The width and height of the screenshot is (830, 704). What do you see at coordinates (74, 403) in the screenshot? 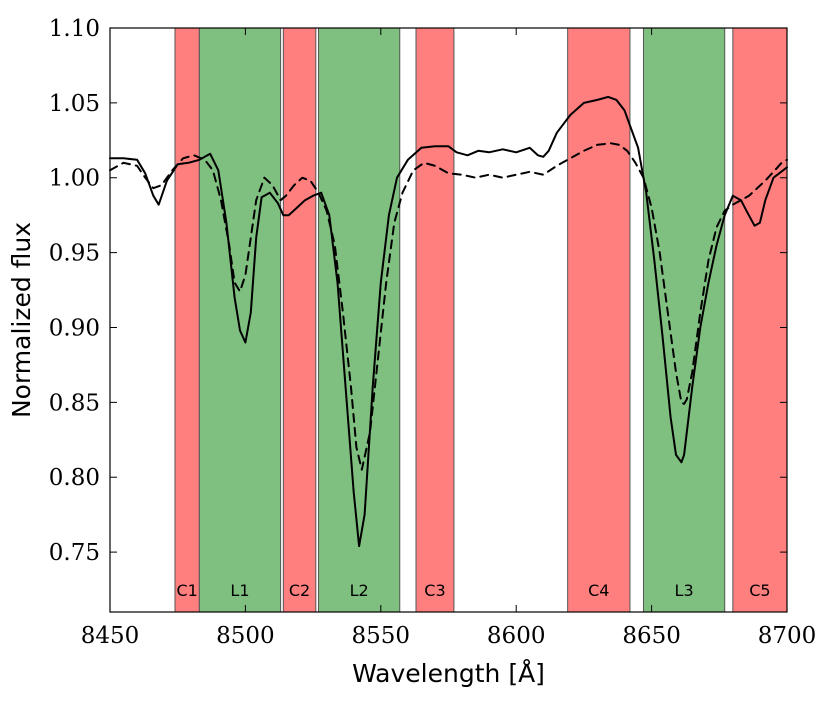
I see `y-tick-label: 0.85` at bounding box center [74, 403].